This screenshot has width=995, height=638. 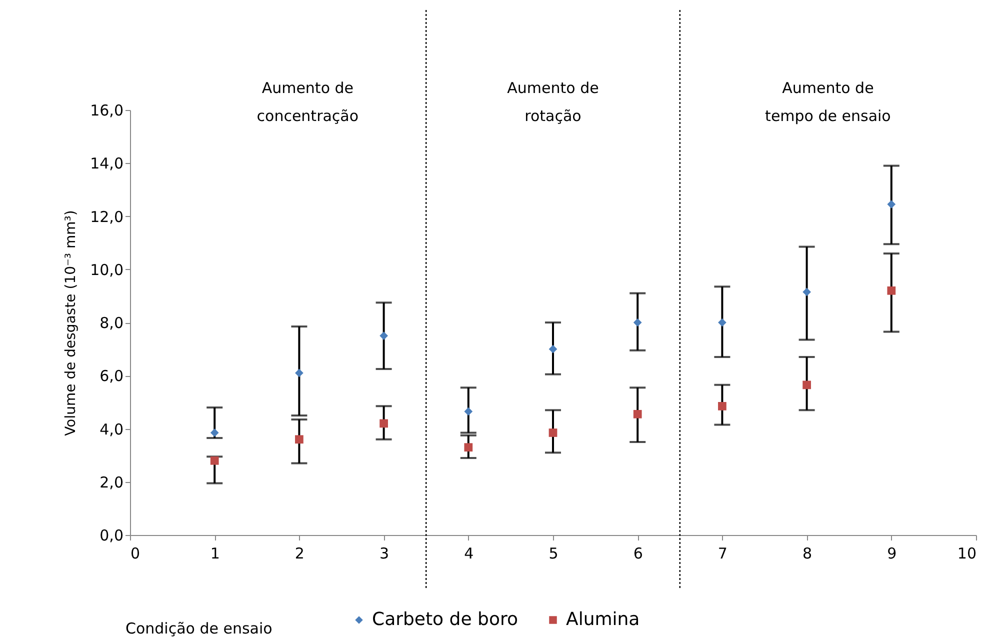 What do you see at coordinates (828, 102) in the screenshot?
I see `annotation: Aumento de tempo de ensaio` at bounding box center [828, 102].